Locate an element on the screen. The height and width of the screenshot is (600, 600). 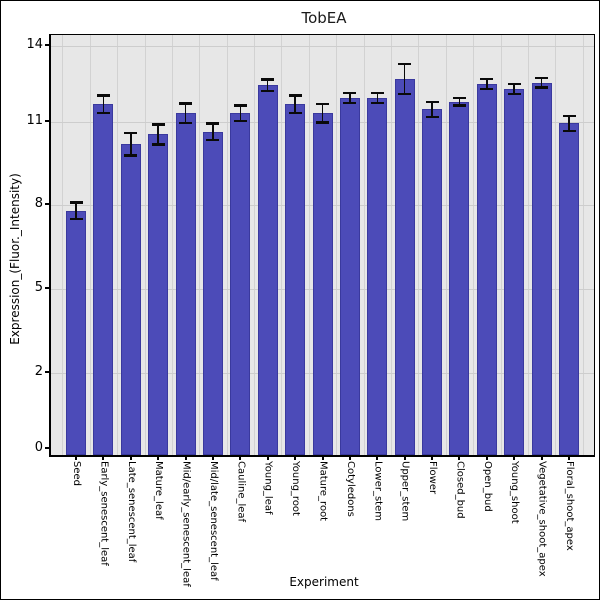
x-tick-label: Vegetative_shoot_apex is located at coordinates (542, 519).